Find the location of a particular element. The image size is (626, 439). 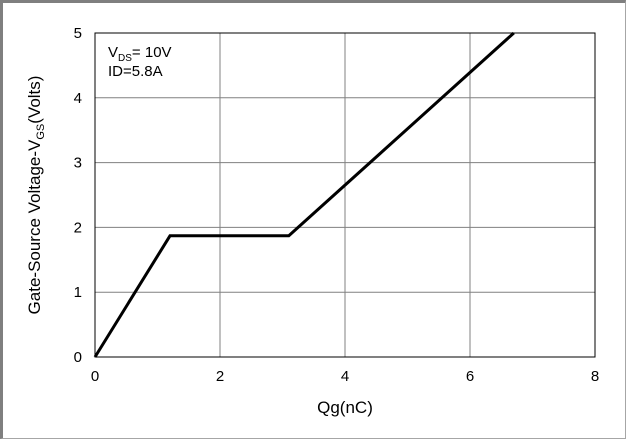

y-axis-title-suffix: (Volts) is located at coordinates (34, 100).